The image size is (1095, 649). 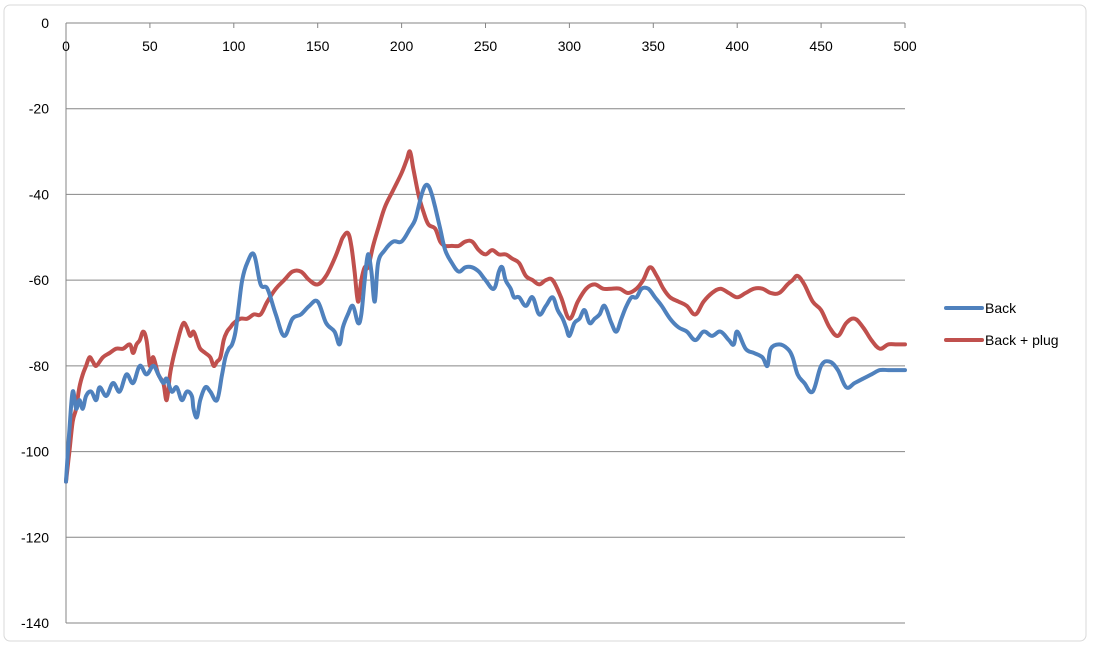 What do you see at coordinates (905, 46) in the screenshot?
I see `x-tick-label: 500` at bounding box center [905, 46].